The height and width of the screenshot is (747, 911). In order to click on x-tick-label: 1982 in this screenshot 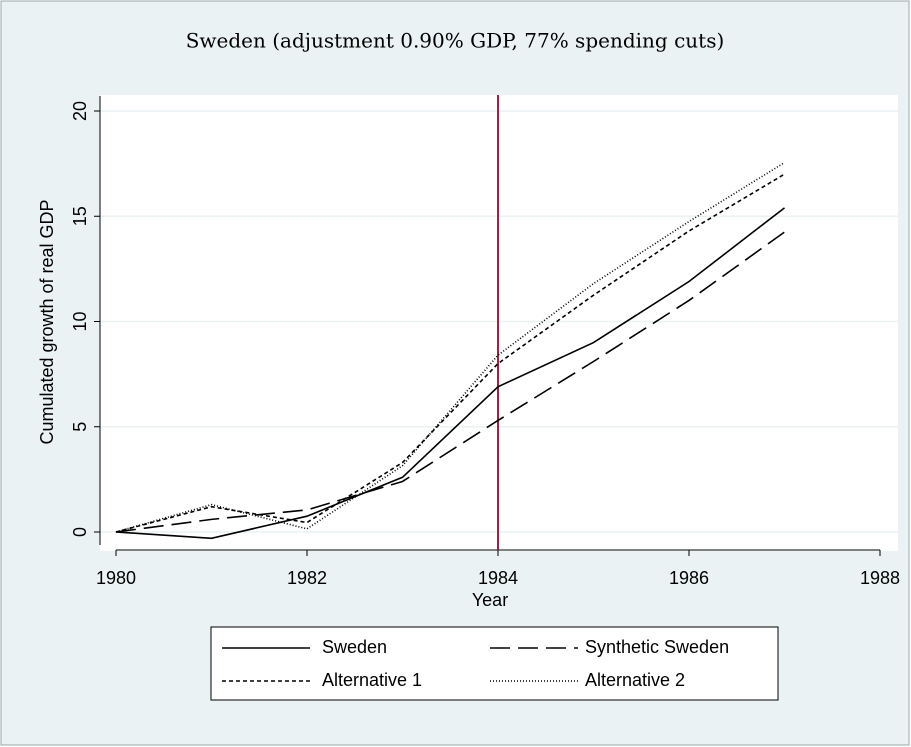, I will do `click(307, 578)`.